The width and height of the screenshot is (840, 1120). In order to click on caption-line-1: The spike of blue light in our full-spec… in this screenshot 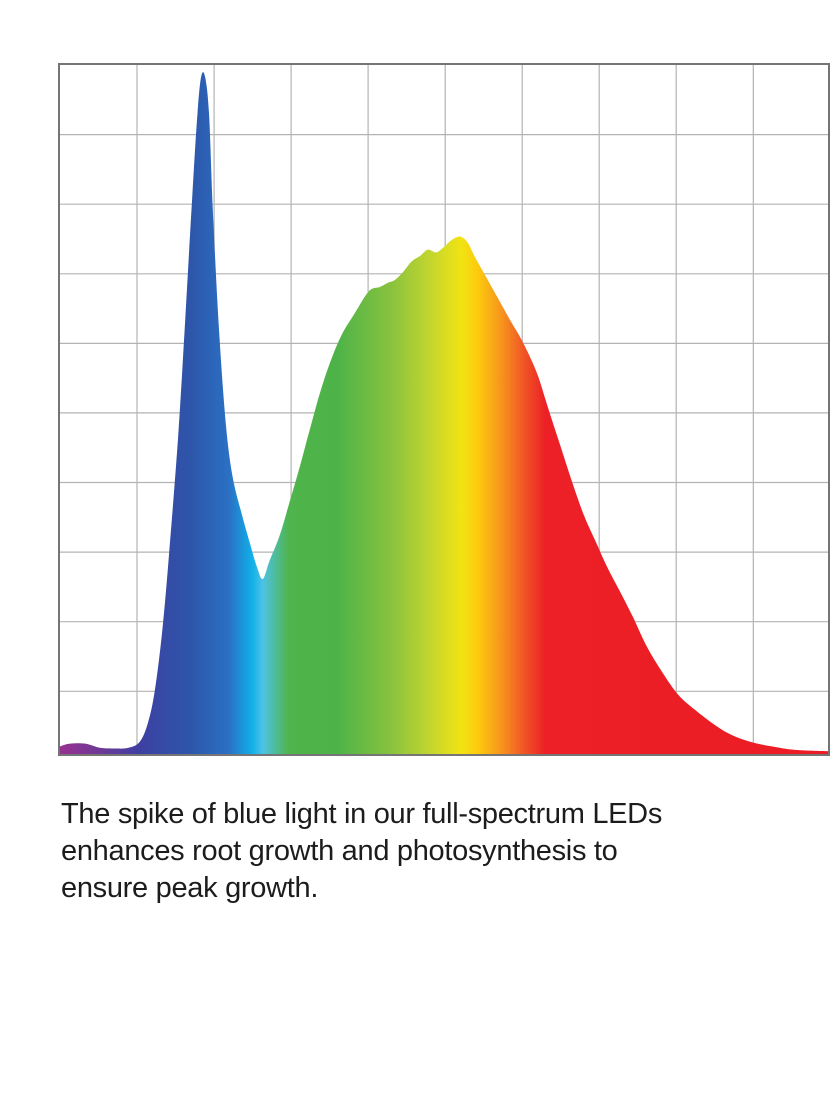, I will do `click(362, 814)`.